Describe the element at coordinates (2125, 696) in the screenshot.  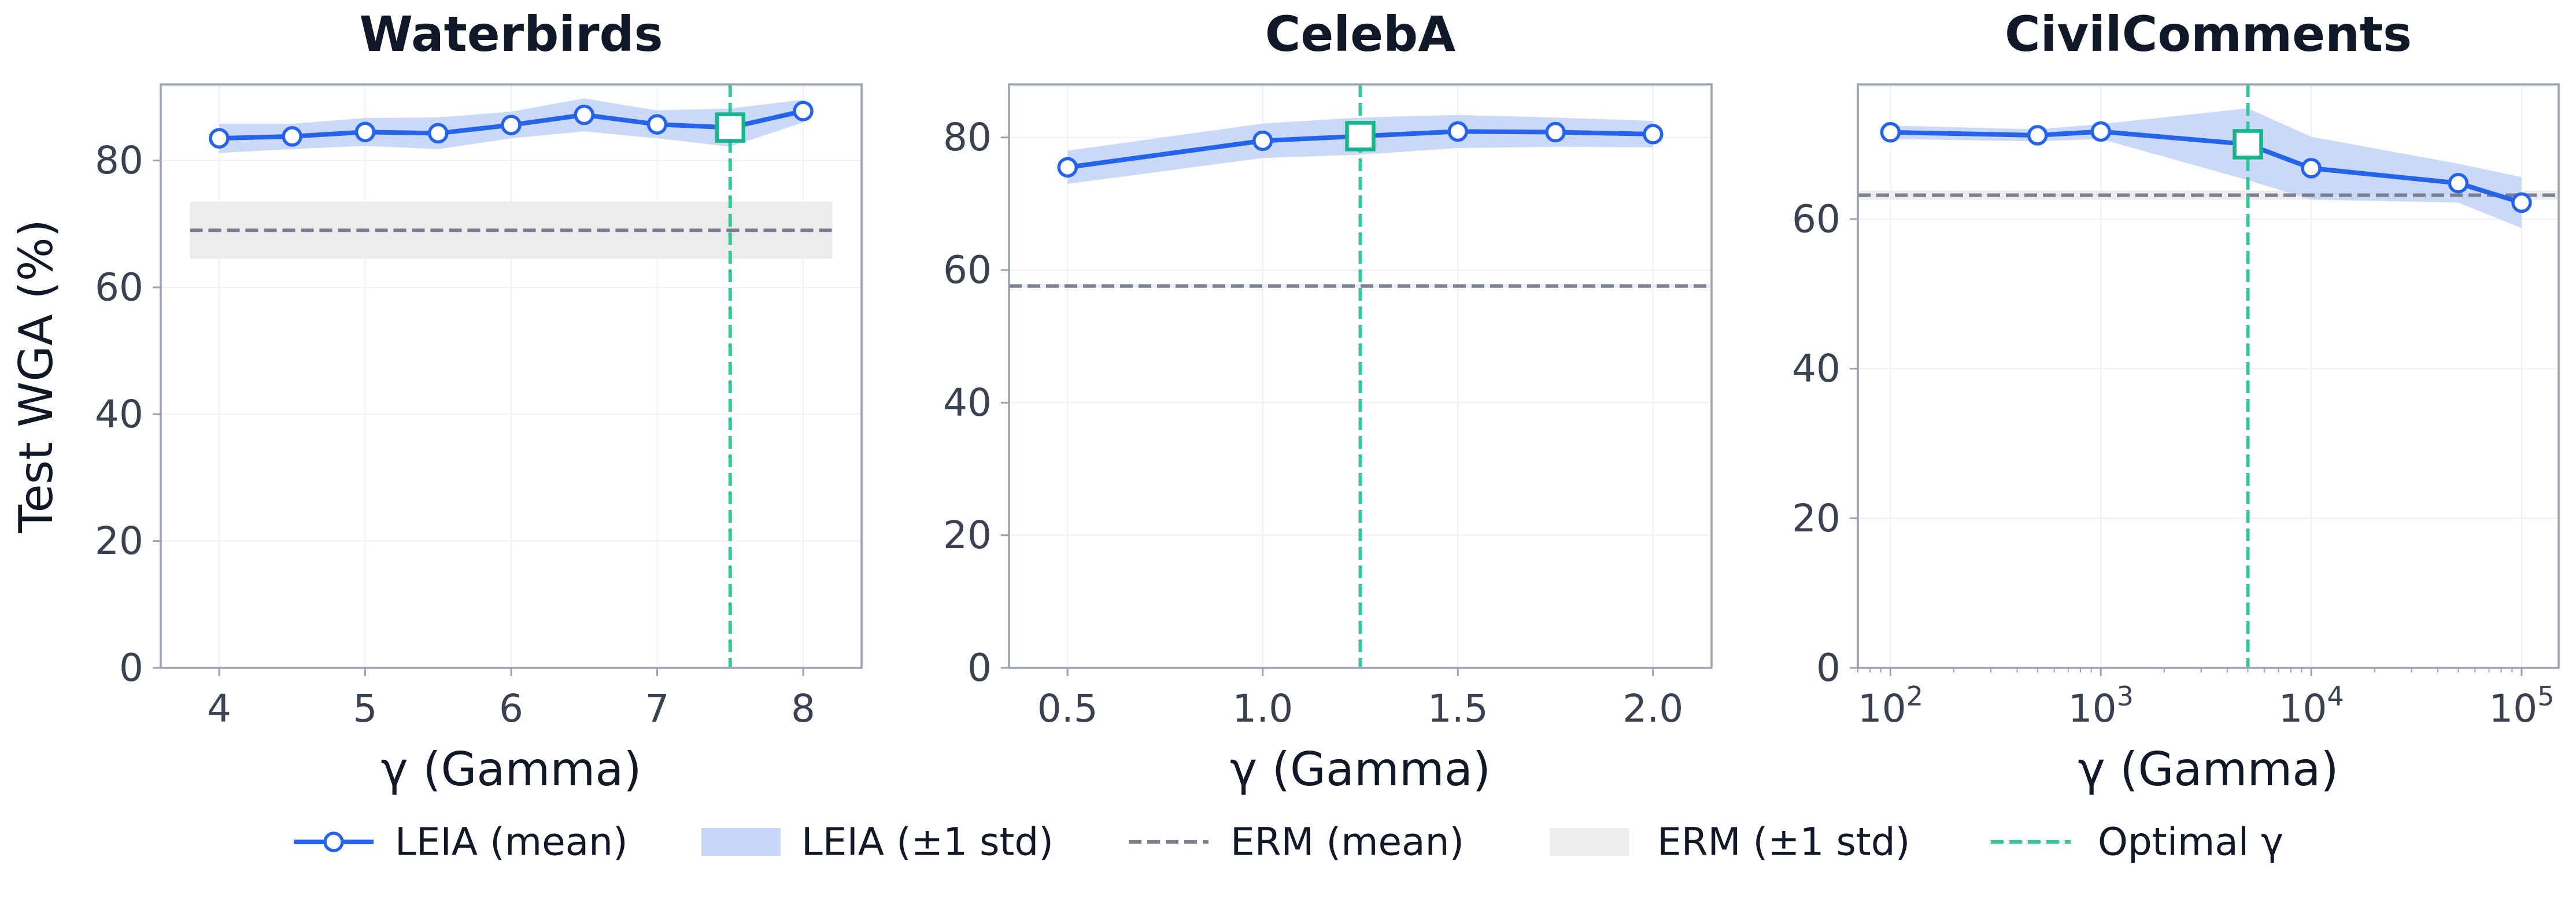
I see `x-tick-exponent: 3` at that location.